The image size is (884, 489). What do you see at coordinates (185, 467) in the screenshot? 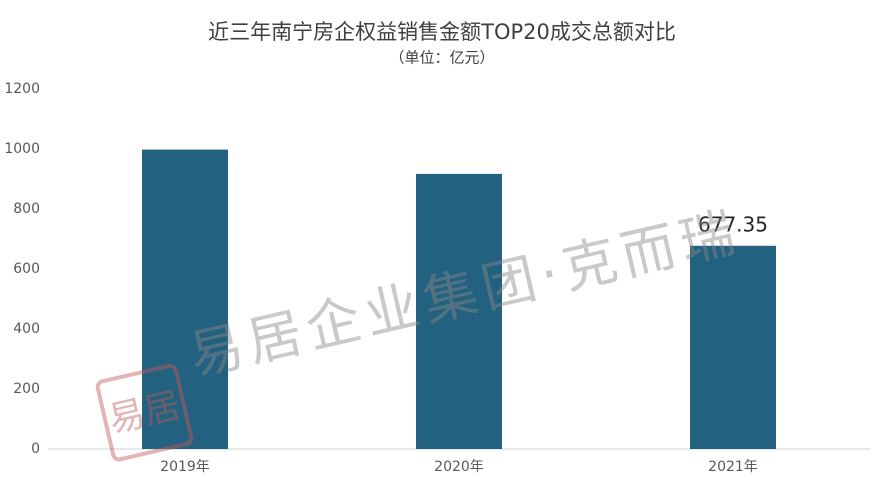
I see `x-tick-label: 2019年` at bounding box center [185, 467].